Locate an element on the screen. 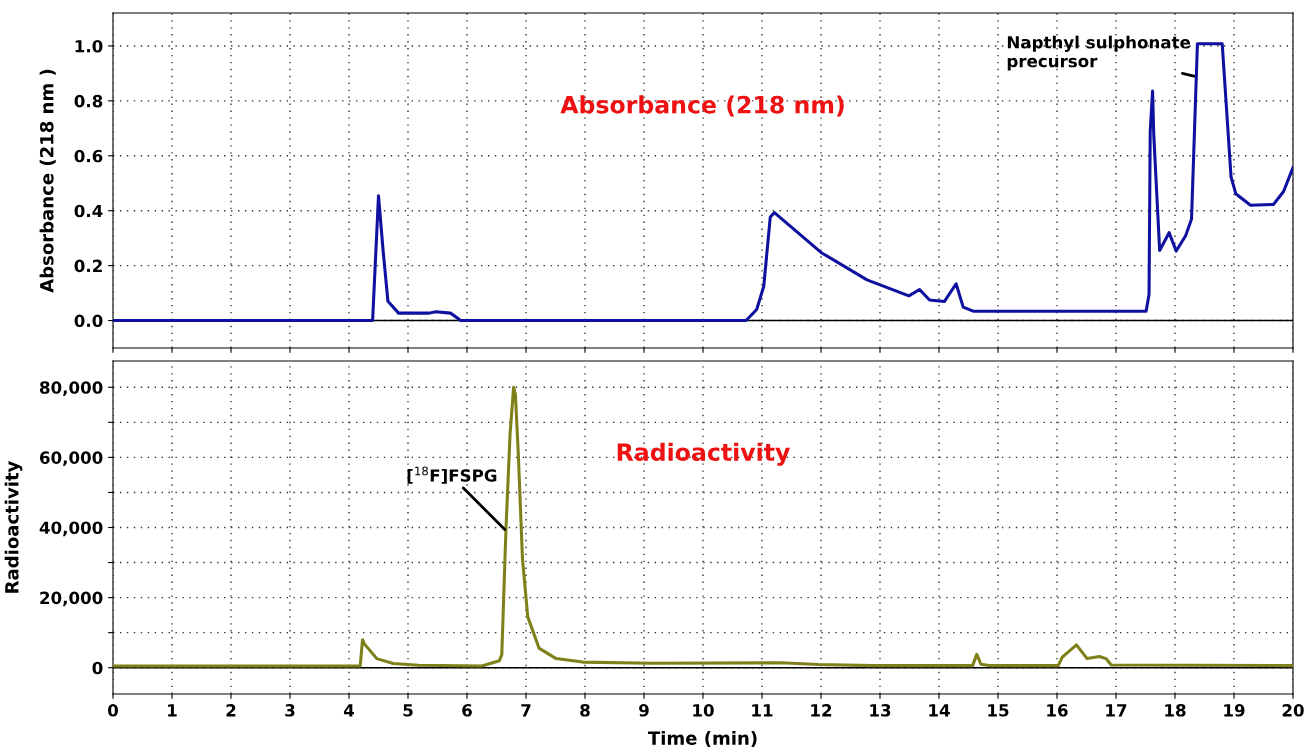  x-tick-label: 18 is located at coordinates (1175, 710).